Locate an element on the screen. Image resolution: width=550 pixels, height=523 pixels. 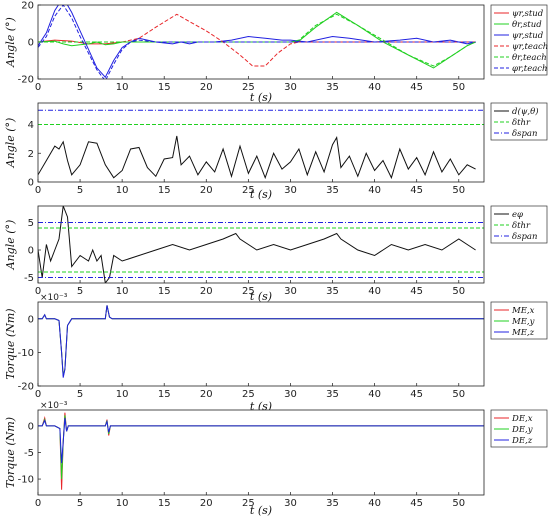
y-tick-label: 4 is located at coordinates (31, 125).